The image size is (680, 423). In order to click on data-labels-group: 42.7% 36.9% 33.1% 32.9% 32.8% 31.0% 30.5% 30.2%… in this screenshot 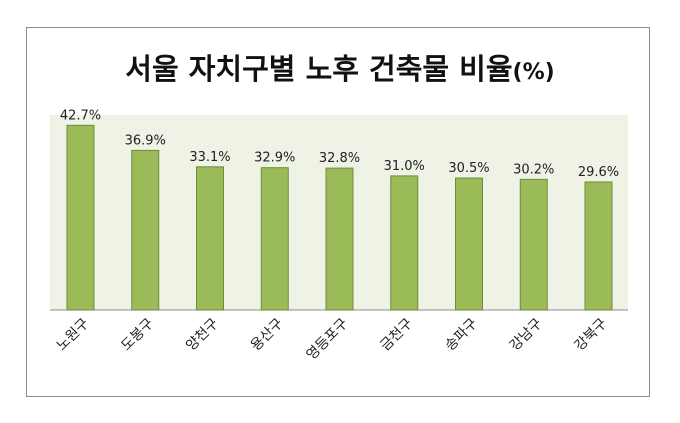, I will do `click(339, 144)`.